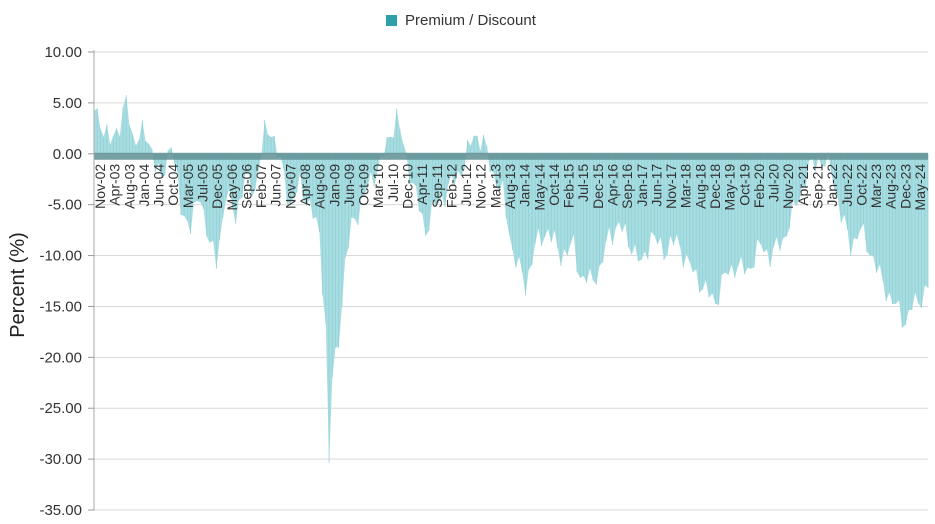 This screenshot has width=935, height=524. What do you see at coordinates (642, 185) in the screenshot?
I see `x-tick-label: Jan-17` at bounding box center [642, 185].